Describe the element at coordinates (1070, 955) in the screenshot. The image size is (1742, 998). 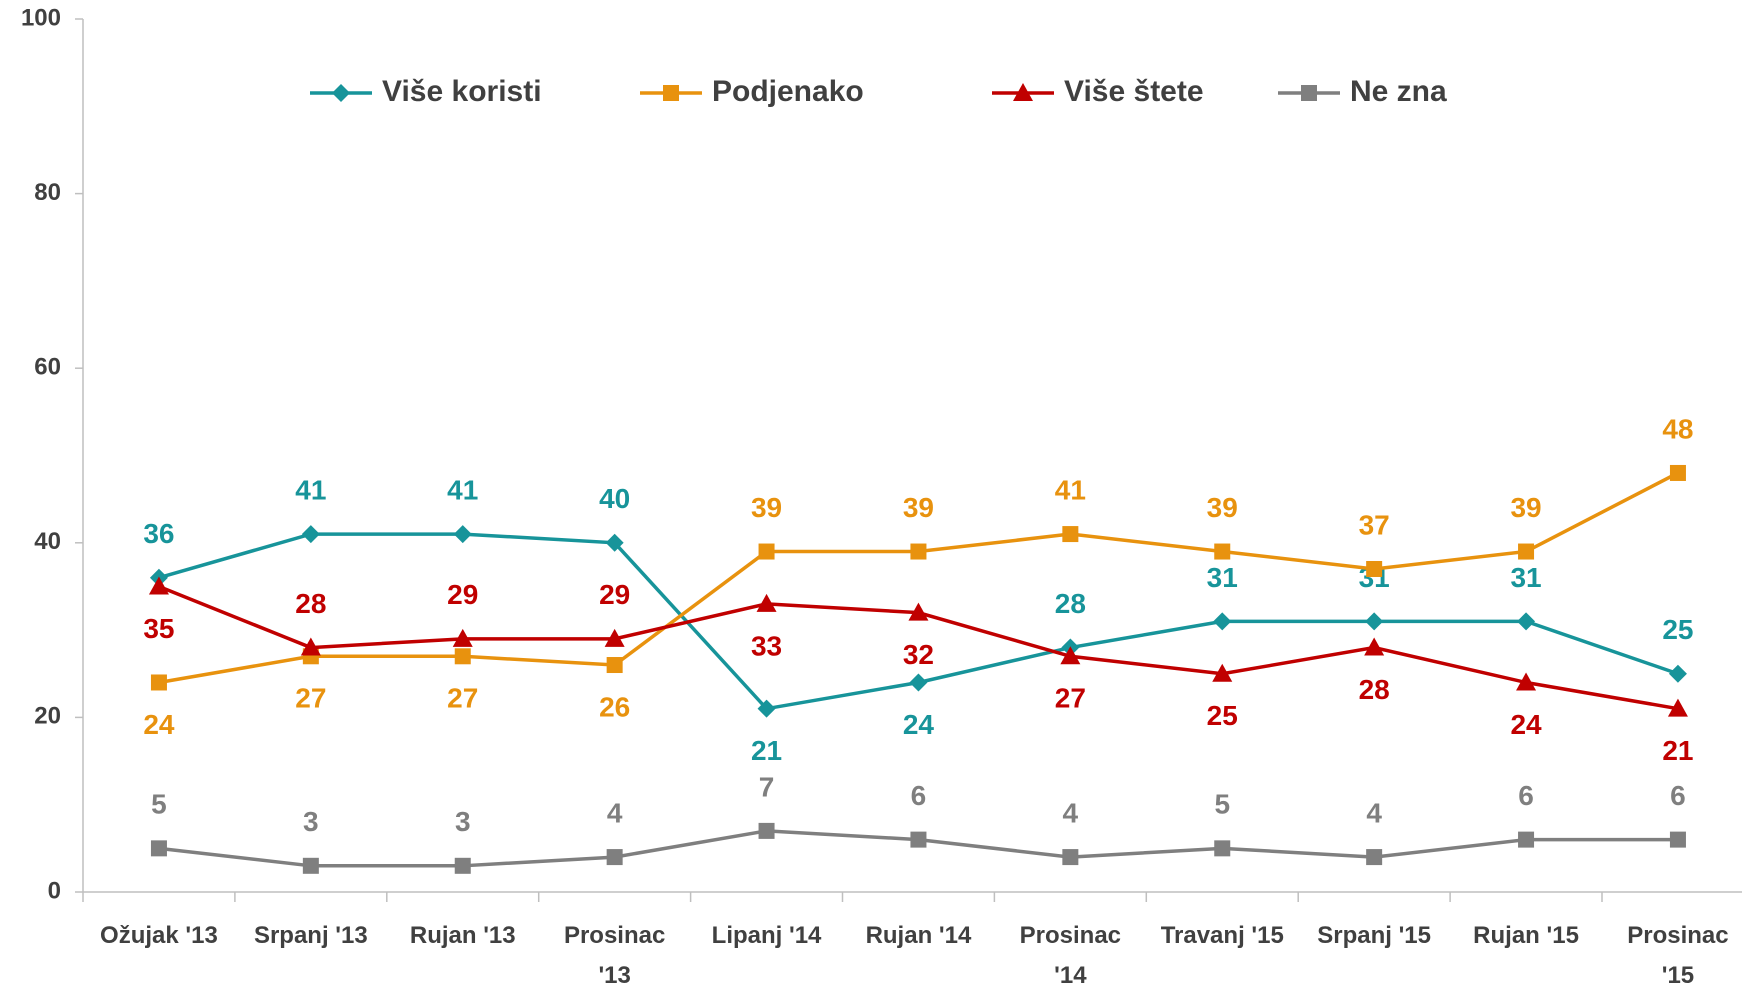
I see `x-tick-label: Prosinac '14` at that location.